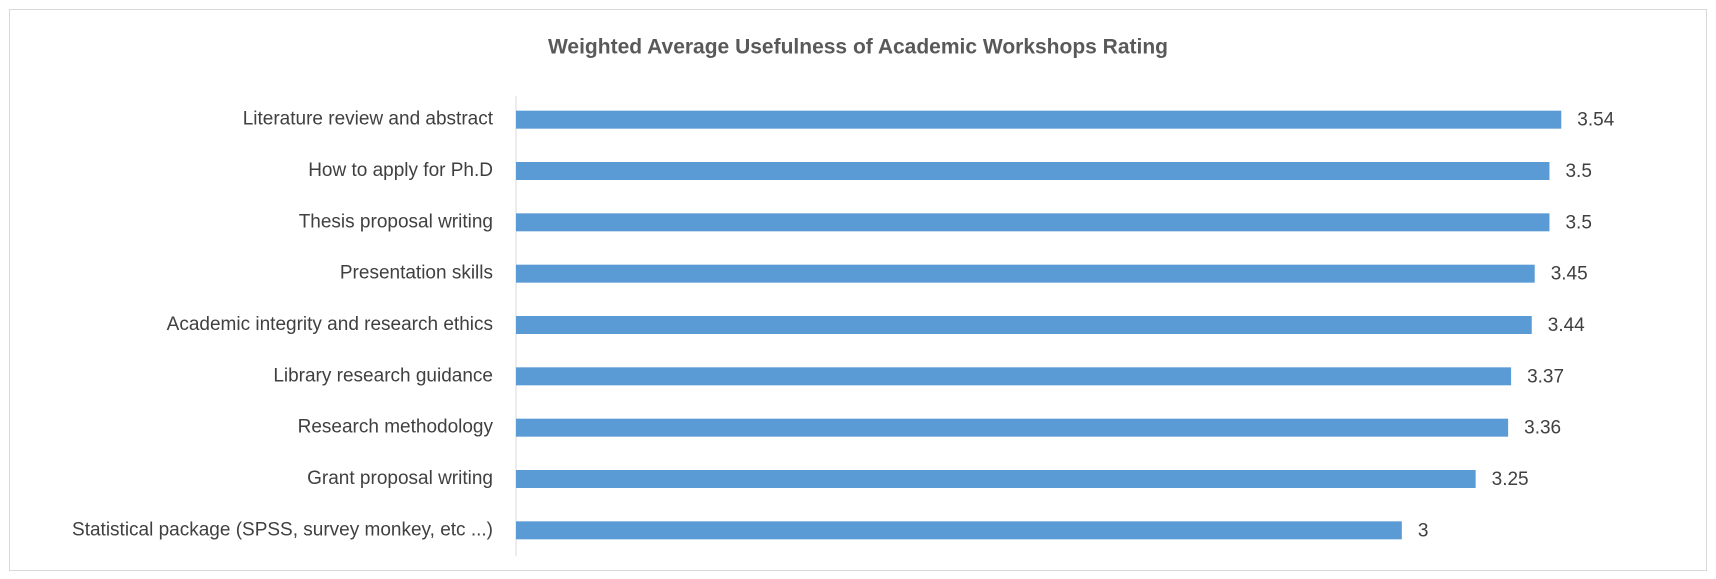 The image size is (1716, 579). I want to click on category-label: Literature review and abstract, so click(368, 119).